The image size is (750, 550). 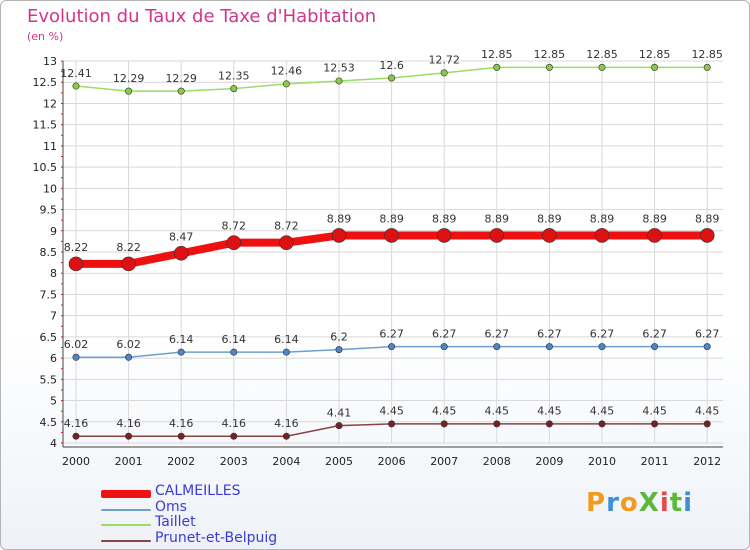 What do you see at coordinates (129, 78) in the screenshot?
I see `data-label: 12.29` at bounding box center [129, 78].